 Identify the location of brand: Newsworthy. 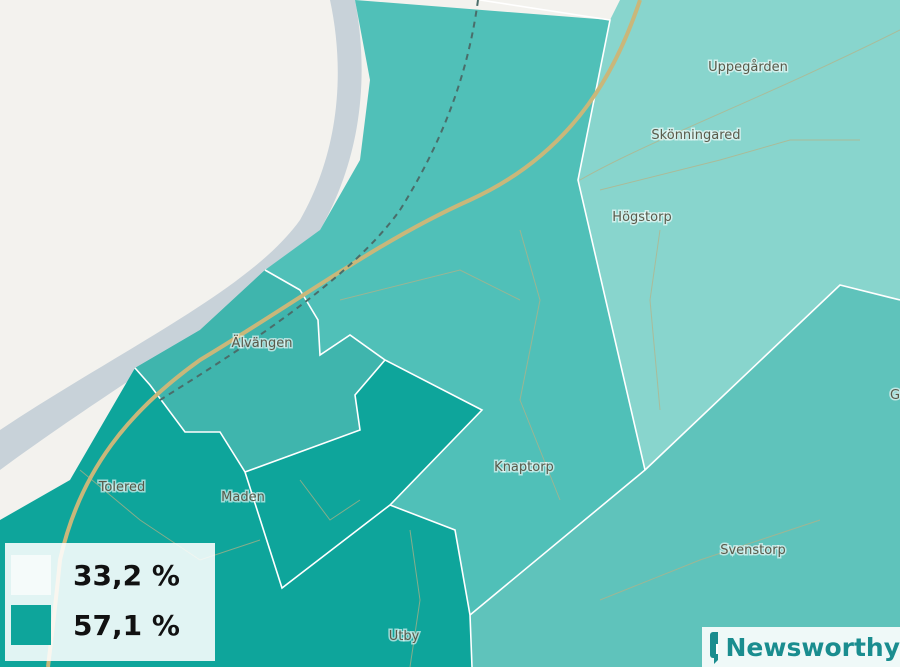
(801, 647).